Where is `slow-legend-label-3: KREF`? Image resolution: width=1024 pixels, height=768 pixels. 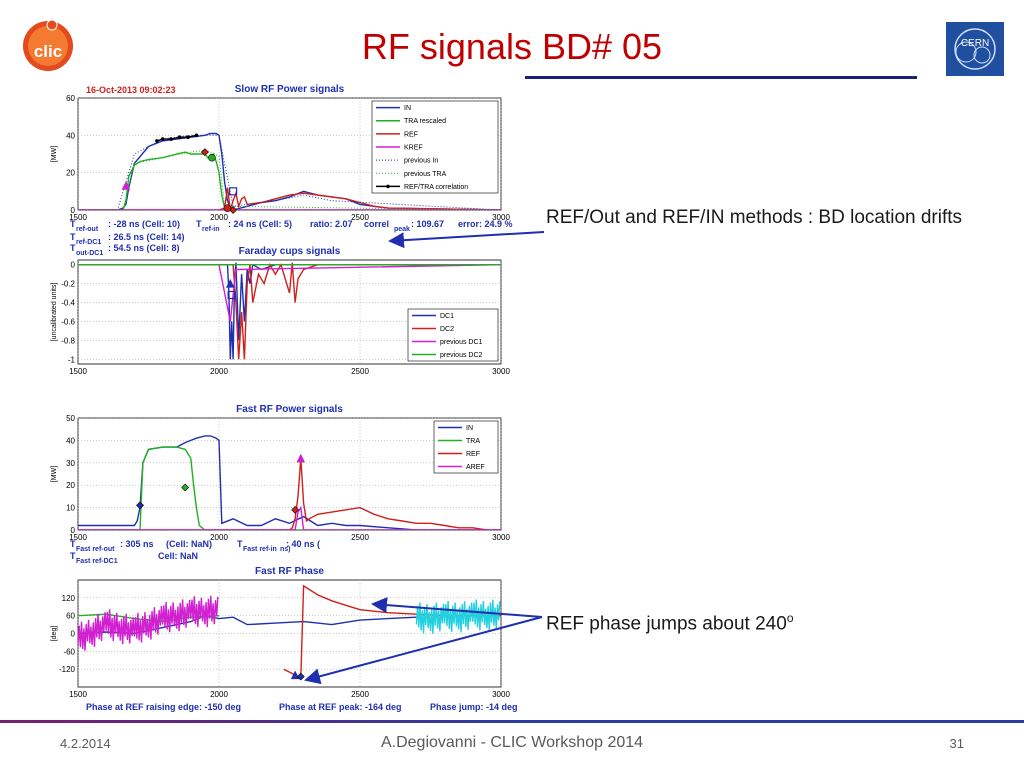
slow-legend-label-3: KREF is located at coordinates (413, 148).